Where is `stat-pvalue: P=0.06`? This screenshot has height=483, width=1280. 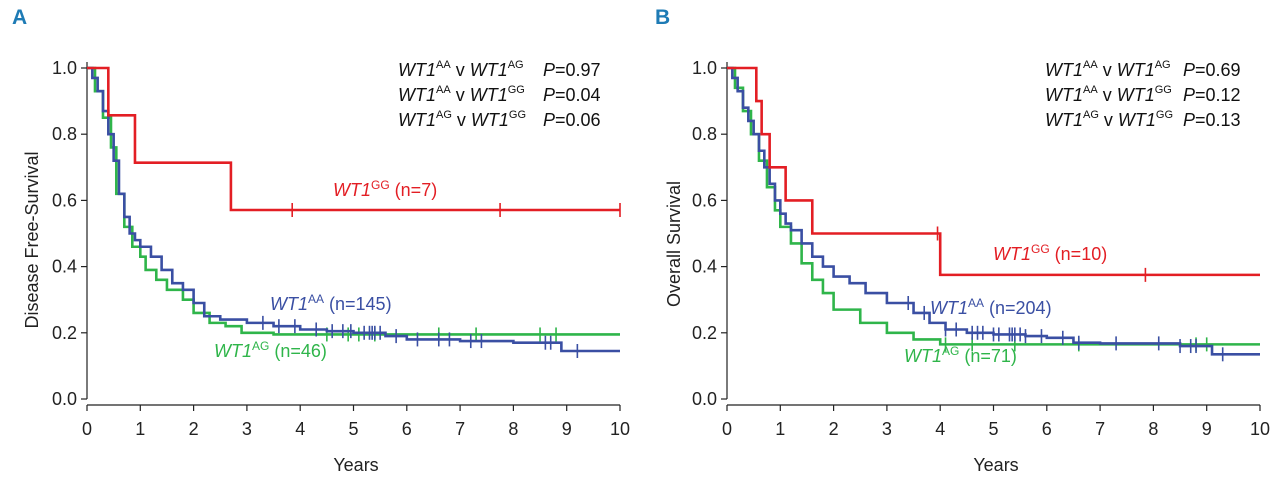
stat-pvalue: P=0.06 is located at coordinates (572, 120).